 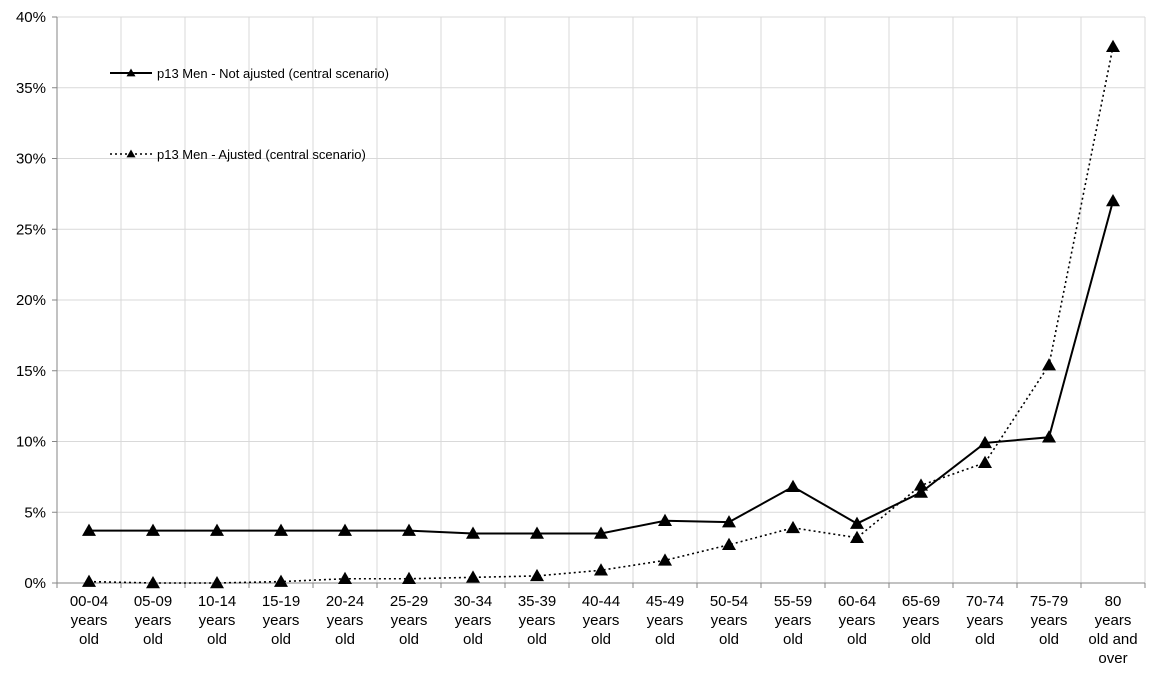 I want to click on legend-label: p13 Men - Ajusted (central scenario), so click(x=261, y=154).